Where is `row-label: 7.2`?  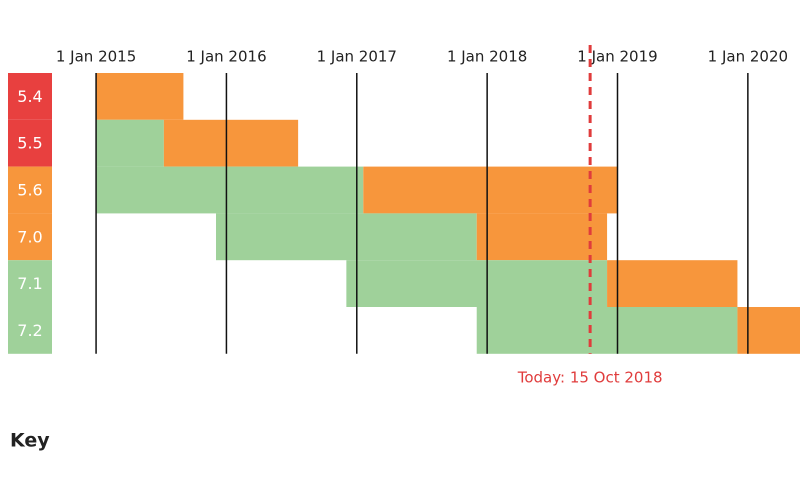 row-label: 7.2 is located at coordinates (29, 330).